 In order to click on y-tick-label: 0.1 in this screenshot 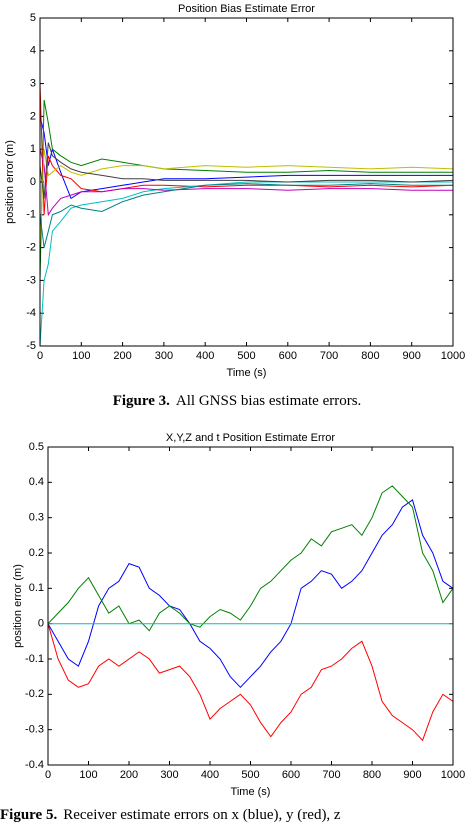, I will do `click(36, 588)`.